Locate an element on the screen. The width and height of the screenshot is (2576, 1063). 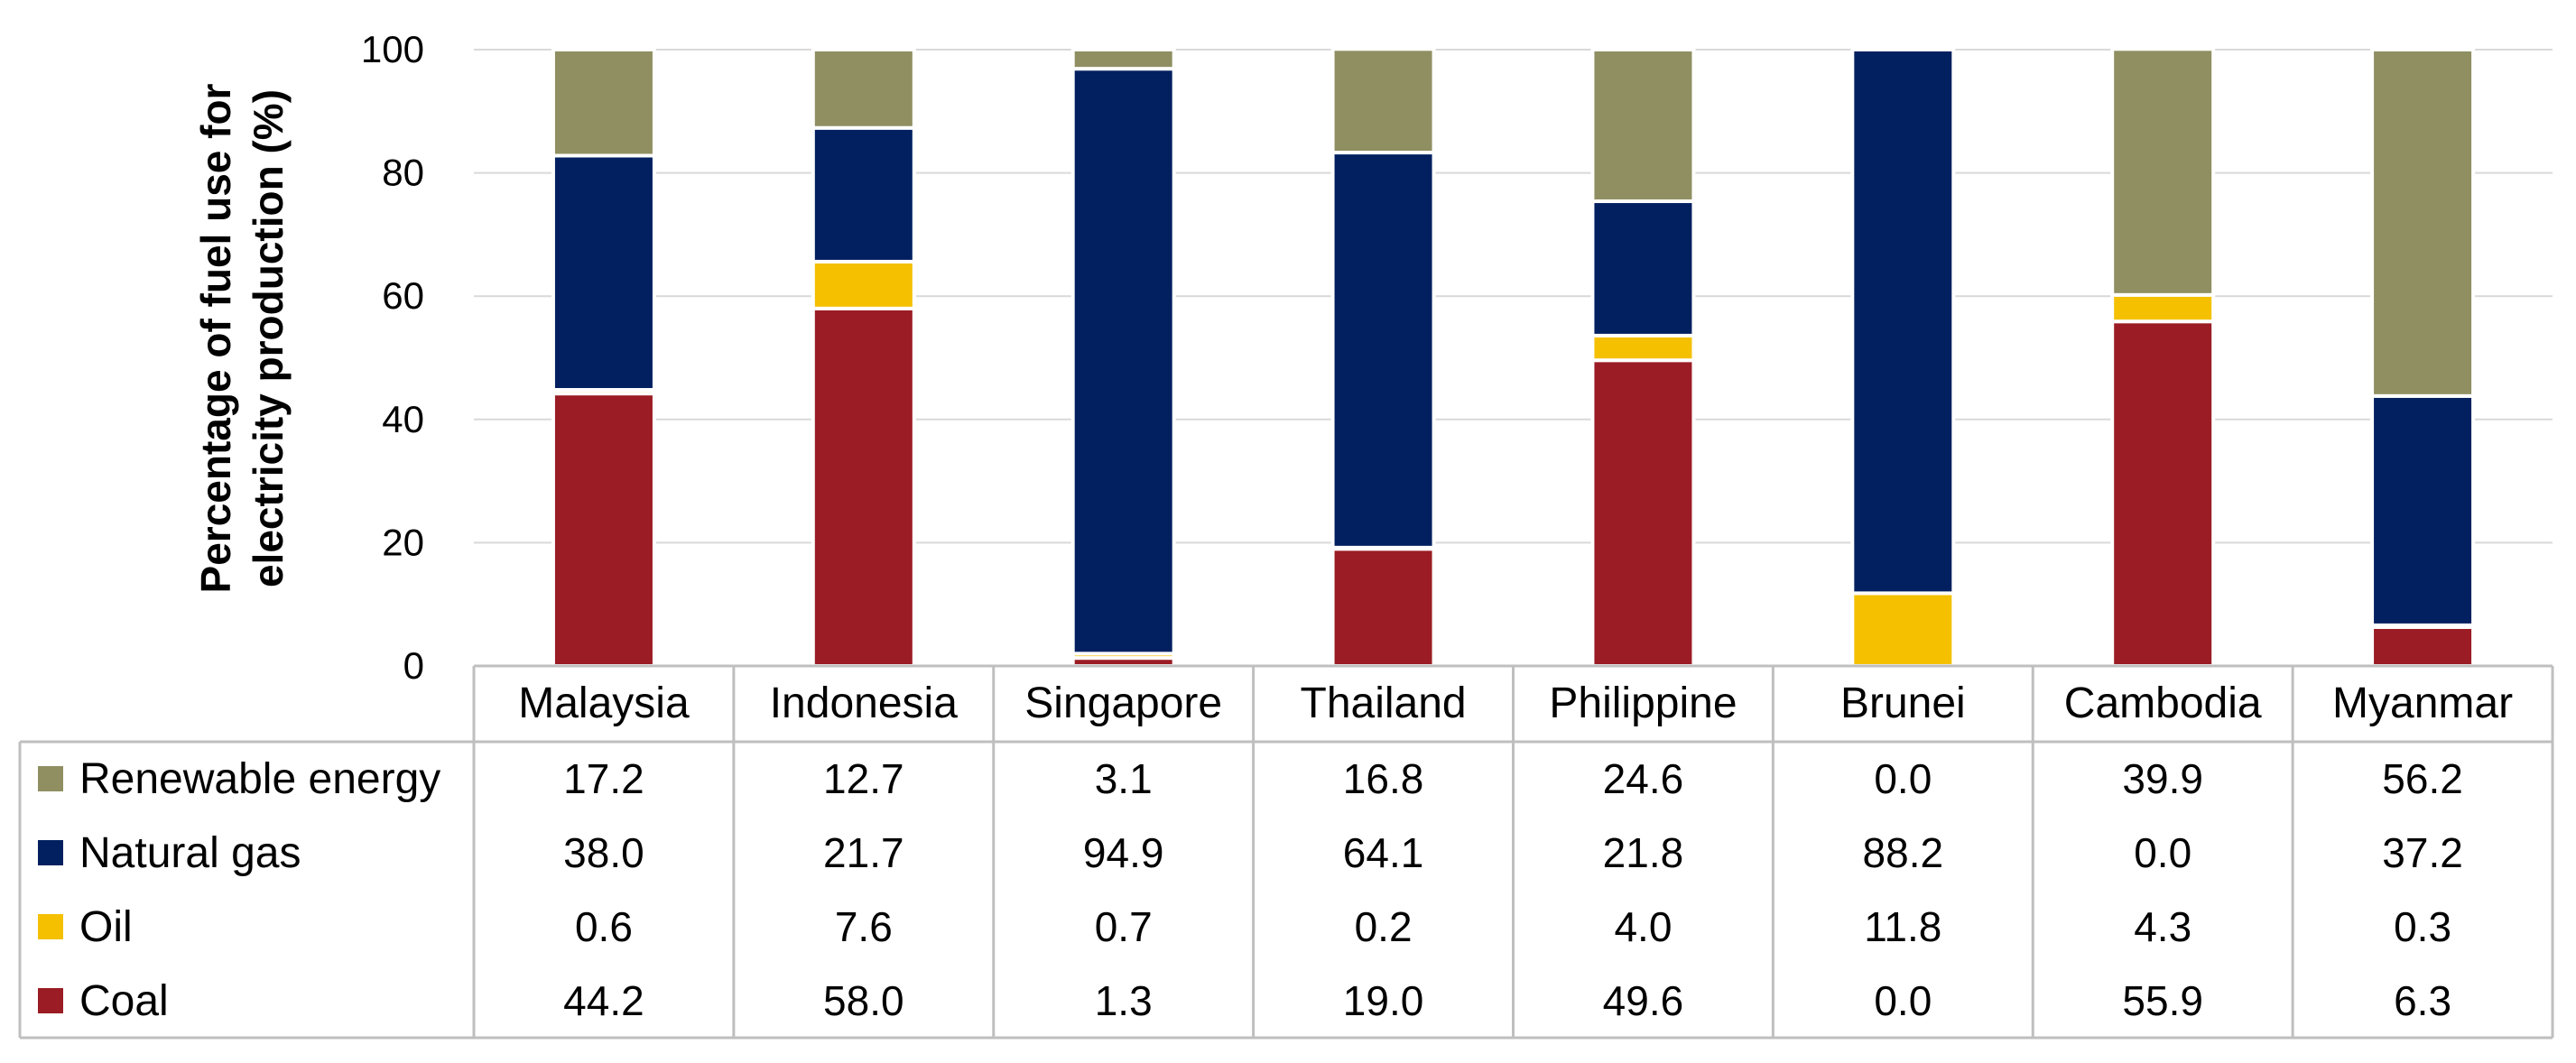
table-cell-value: 21.8 is located at coordinates (1643, 853).